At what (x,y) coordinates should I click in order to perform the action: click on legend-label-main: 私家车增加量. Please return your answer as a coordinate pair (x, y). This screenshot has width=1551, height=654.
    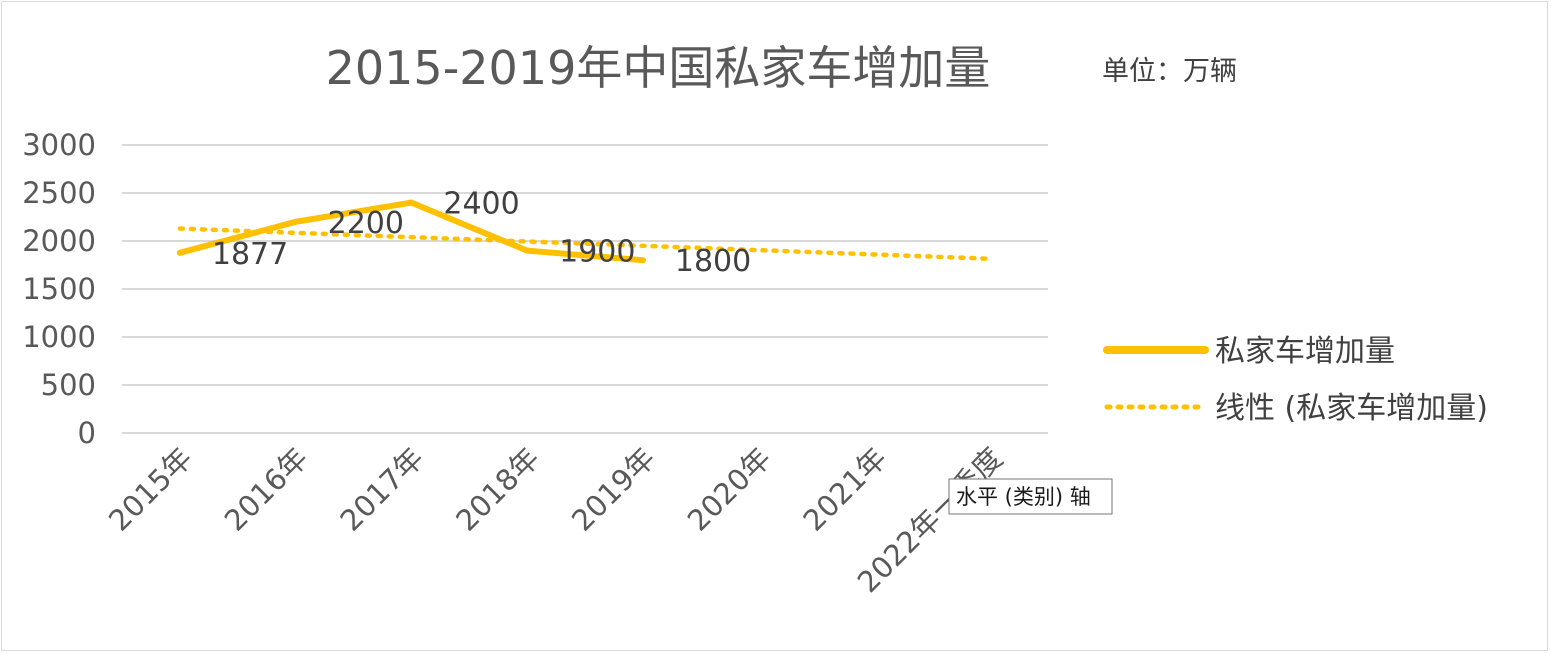
    Looking at the image, I should click on (1305, 351).